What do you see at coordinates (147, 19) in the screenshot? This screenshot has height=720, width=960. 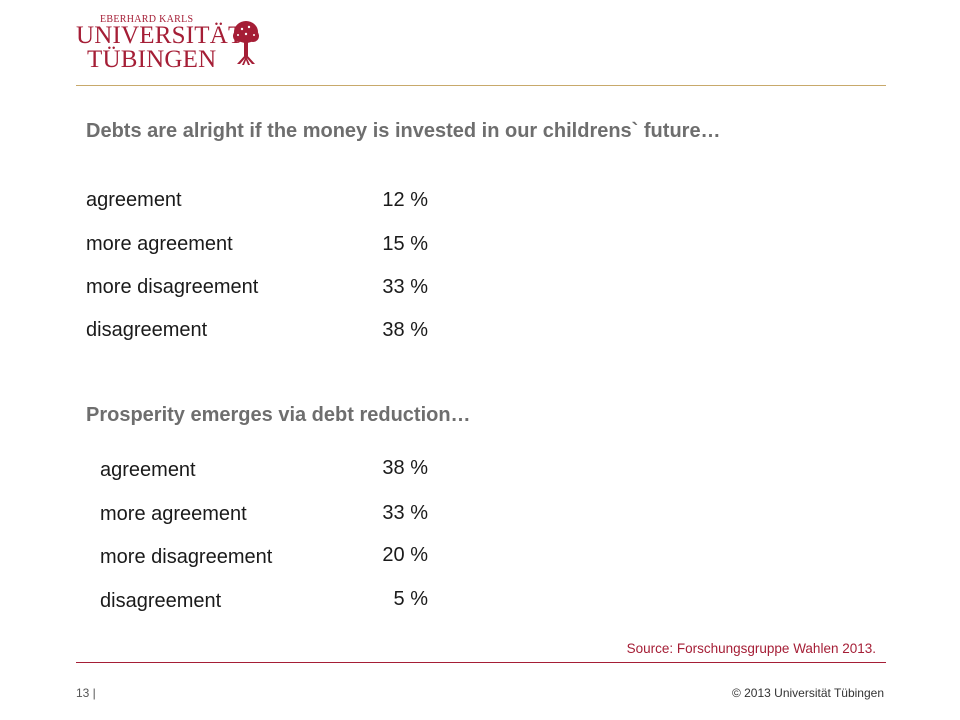 I see `logo-text-line1: EBERHARD KARLS` at bounding box center [147, 19].